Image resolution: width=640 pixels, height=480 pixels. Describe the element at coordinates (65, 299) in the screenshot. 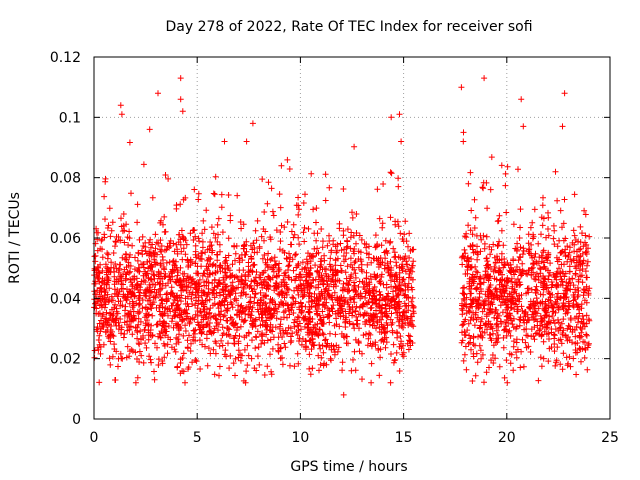

I see `y-tick-label: 0.04` at that location.